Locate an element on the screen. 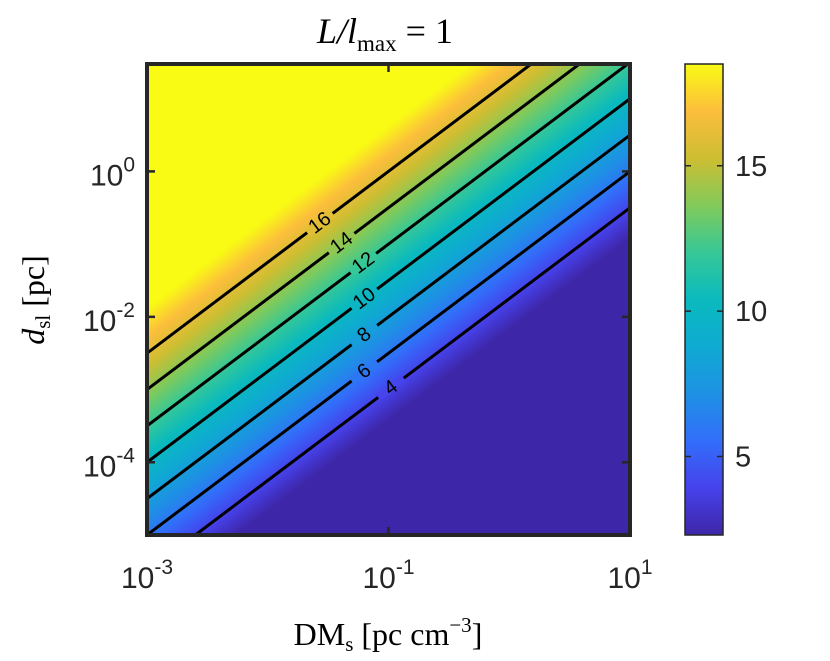 The width and height of the screenshot is (830, 661). colorbar-fill is located at coordinates (704, 299).